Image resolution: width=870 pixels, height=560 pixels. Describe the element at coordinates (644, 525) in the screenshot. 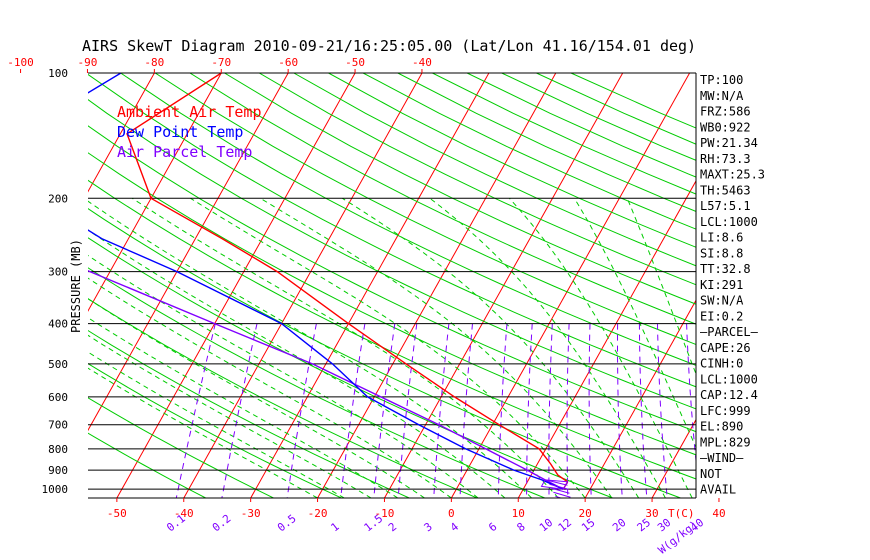

I see `mixing-ratio-tick-label: 25` at that location.